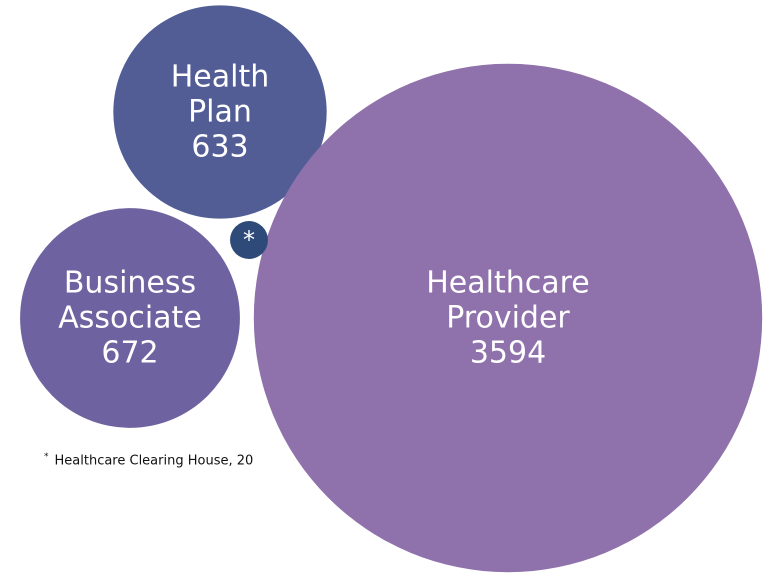  I want to click on bubble-label: Health Plan 633, so click(220, 112).